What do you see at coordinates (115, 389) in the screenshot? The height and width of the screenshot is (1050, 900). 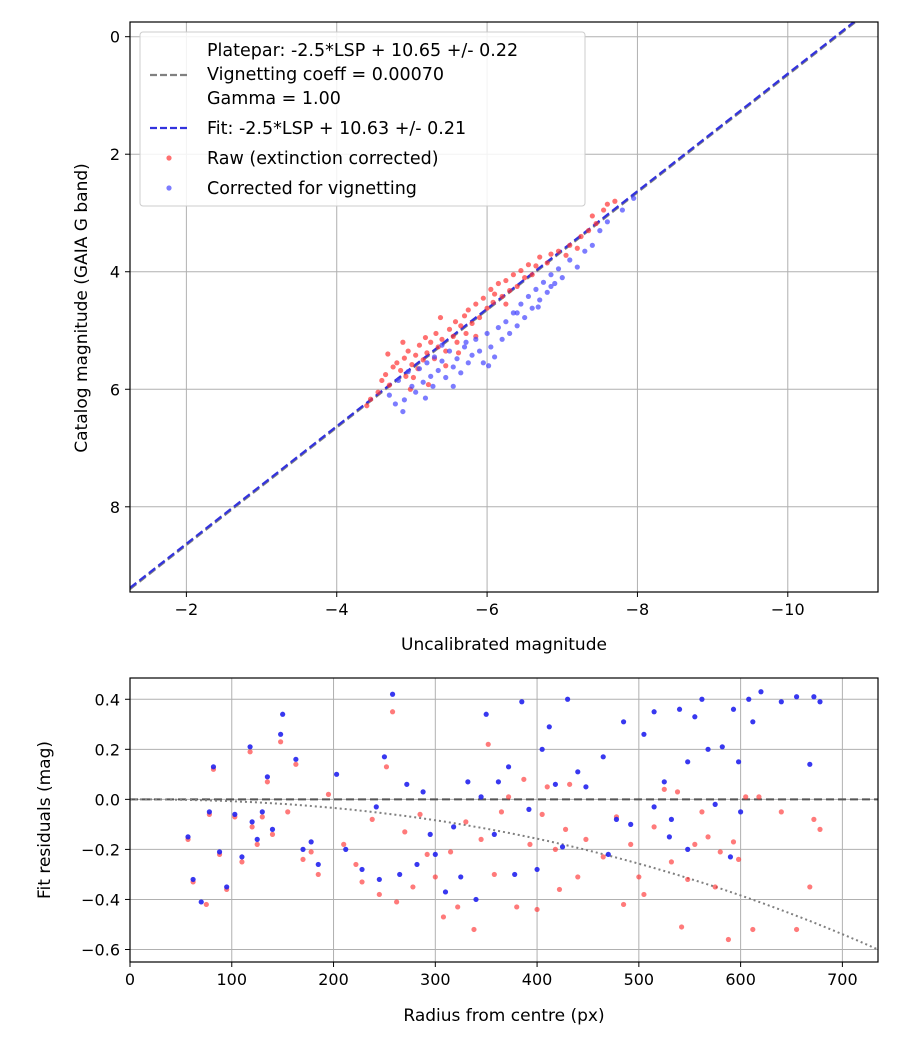 I see `top-y-tick-label: 6` at bounding box center [115, 389].